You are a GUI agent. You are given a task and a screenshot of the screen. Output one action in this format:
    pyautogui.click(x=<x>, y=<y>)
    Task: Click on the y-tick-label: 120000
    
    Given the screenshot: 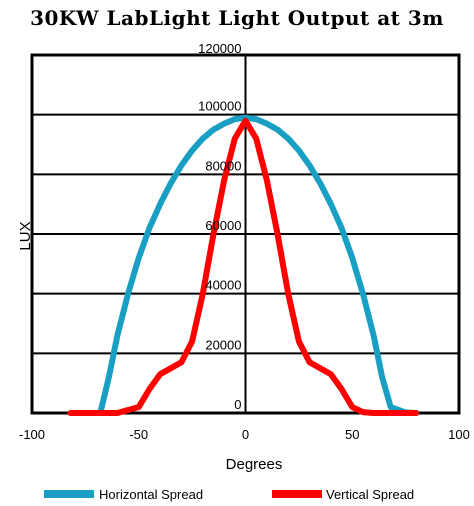 What is the action you would take?
    pyautogui.click(x=219, y=48)
    